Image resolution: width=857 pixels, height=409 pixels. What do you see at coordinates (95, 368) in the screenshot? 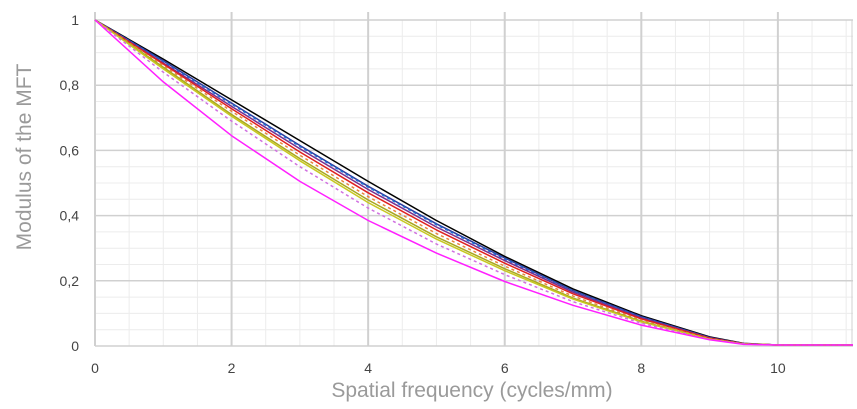
I see `x-tick-label: 0` at bounding box center [95, 368].